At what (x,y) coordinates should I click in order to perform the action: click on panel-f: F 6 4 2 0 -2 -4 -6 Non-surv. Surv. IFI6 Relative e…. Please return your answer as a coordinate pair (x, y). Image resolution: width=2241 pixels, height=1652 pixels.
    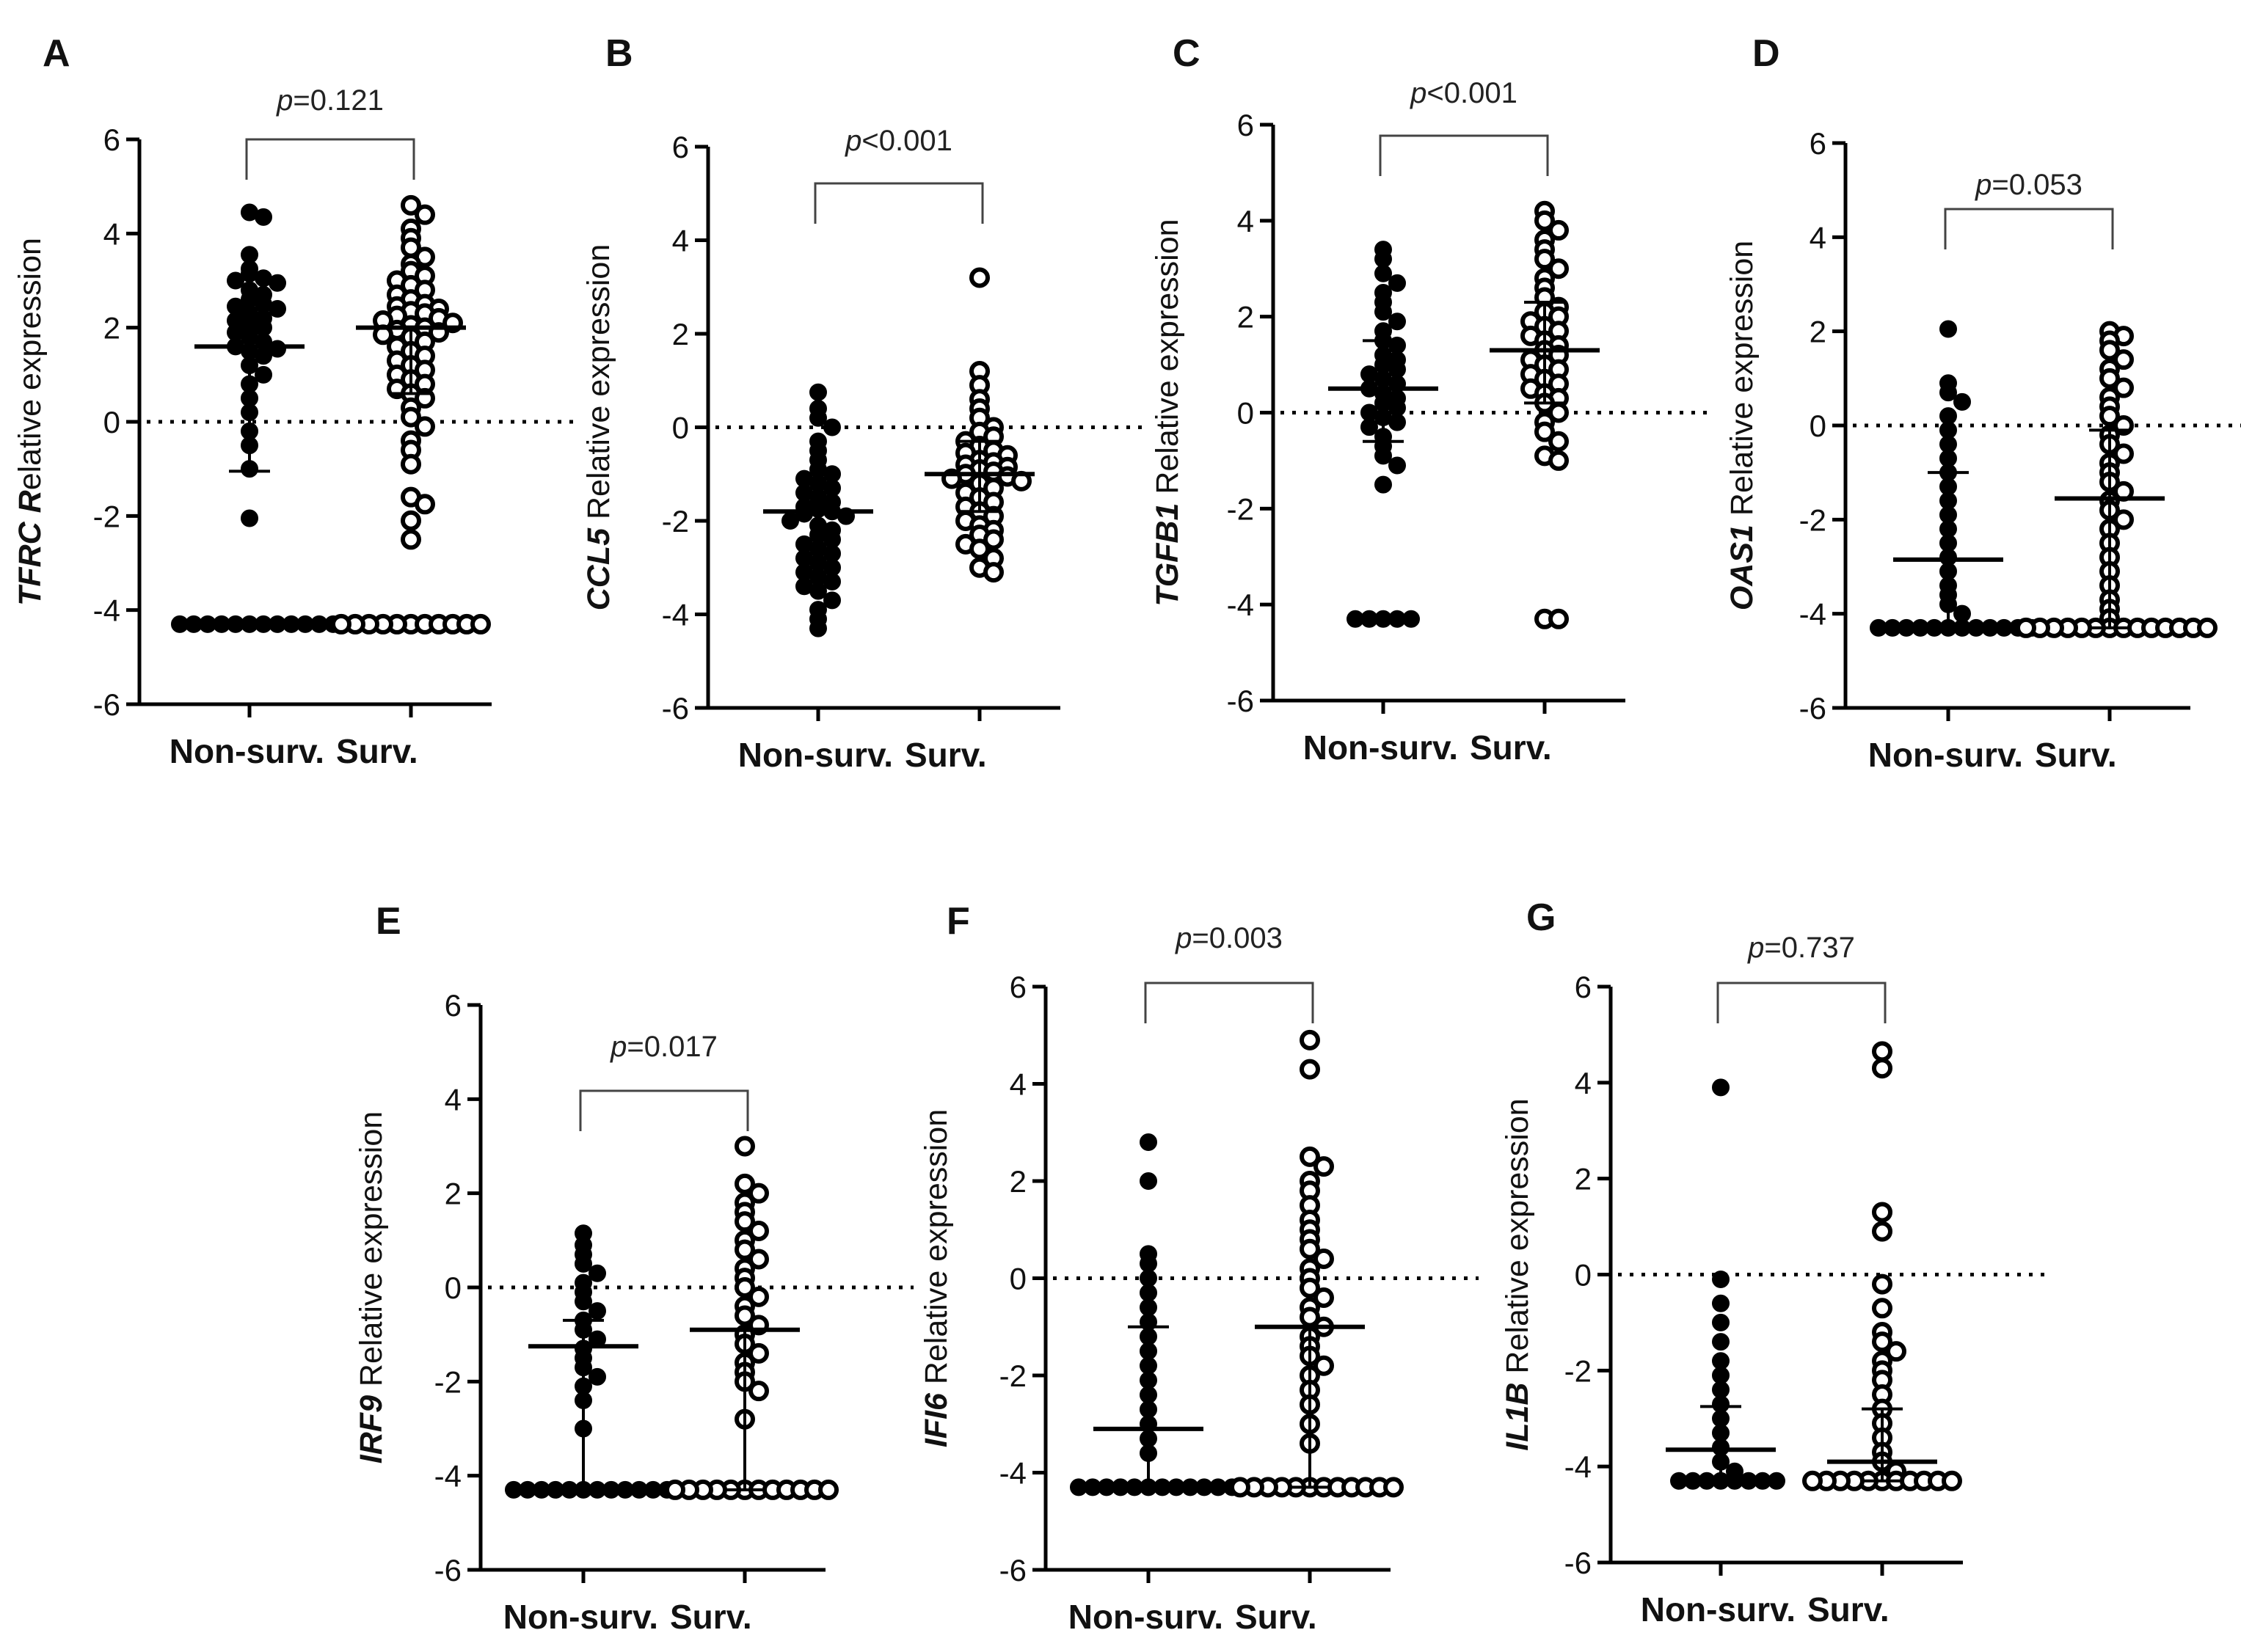
    Looking at the image, I should click on (1199, 1268).